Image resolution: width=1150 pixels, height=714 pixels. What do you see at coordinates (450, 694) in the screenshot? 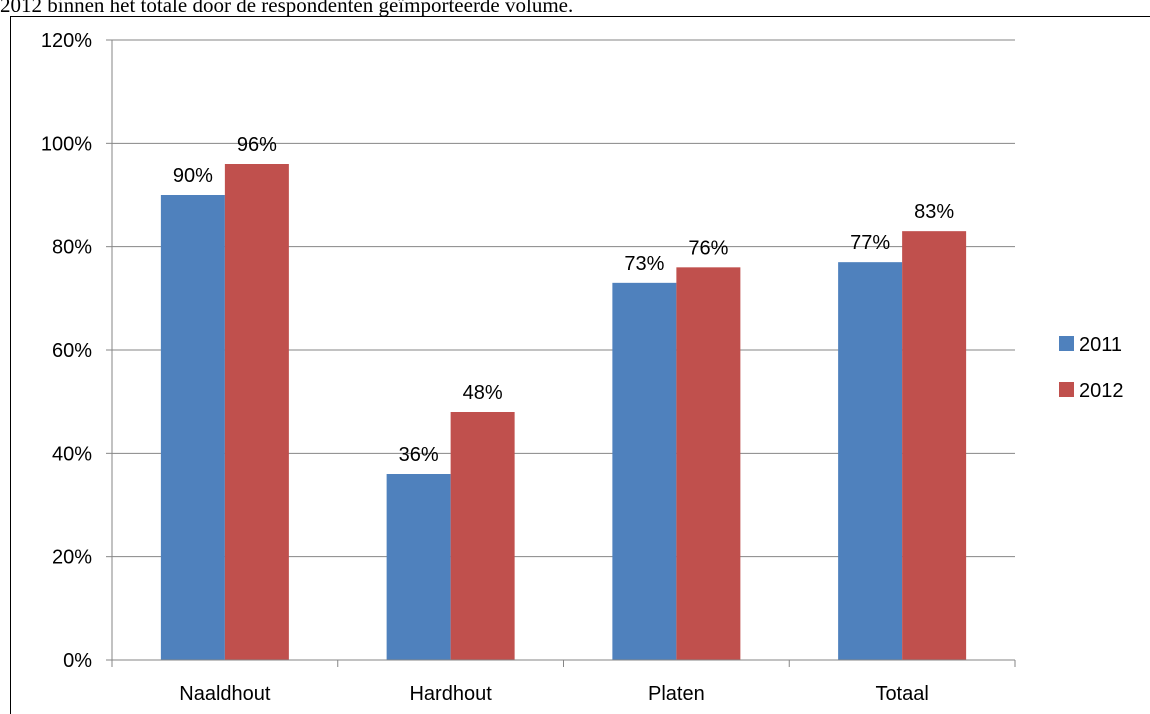
I see `category-label: Hardhout` at bounding box center [450, 694].